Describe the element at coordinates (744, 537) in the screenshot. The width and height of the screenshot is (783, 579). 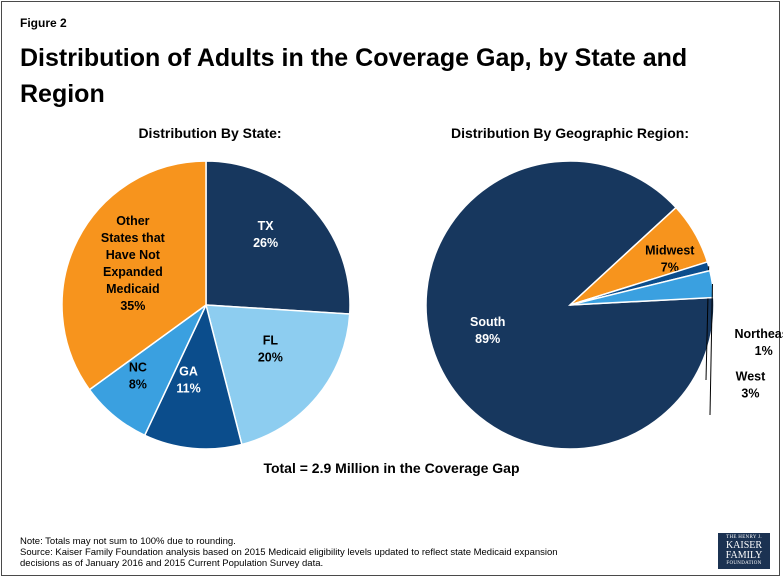
I see `logo-line-1: THE HENRY J.` at that location.